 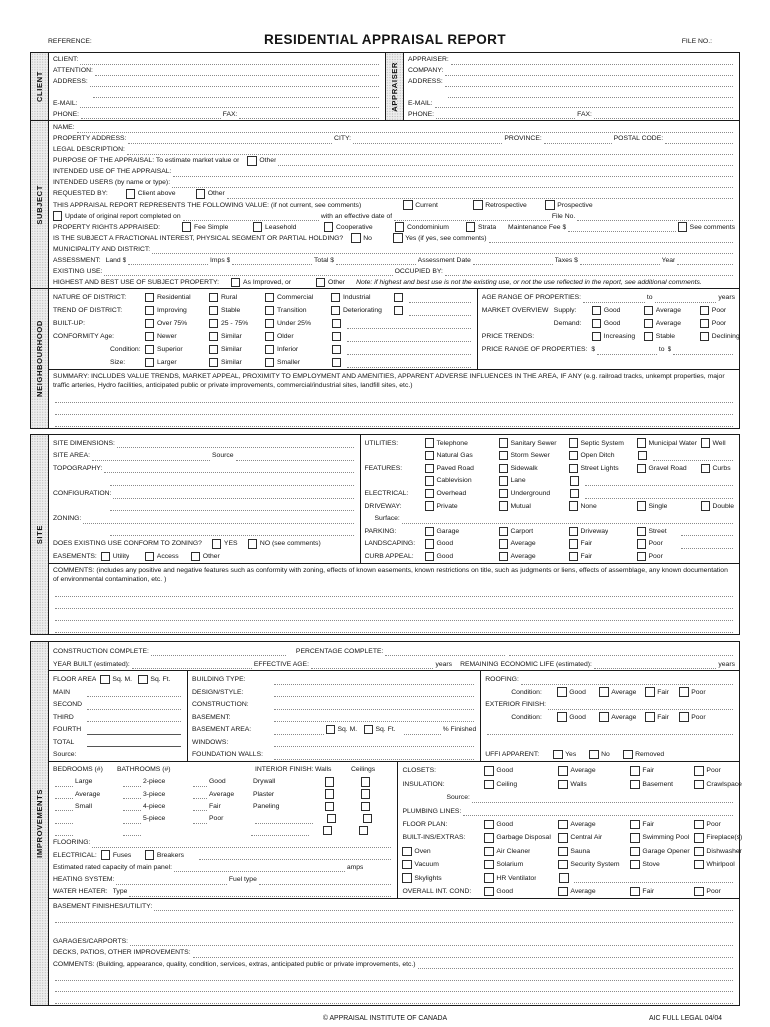 I want to click on checkbox-overhead, so click(x=429, y=493).